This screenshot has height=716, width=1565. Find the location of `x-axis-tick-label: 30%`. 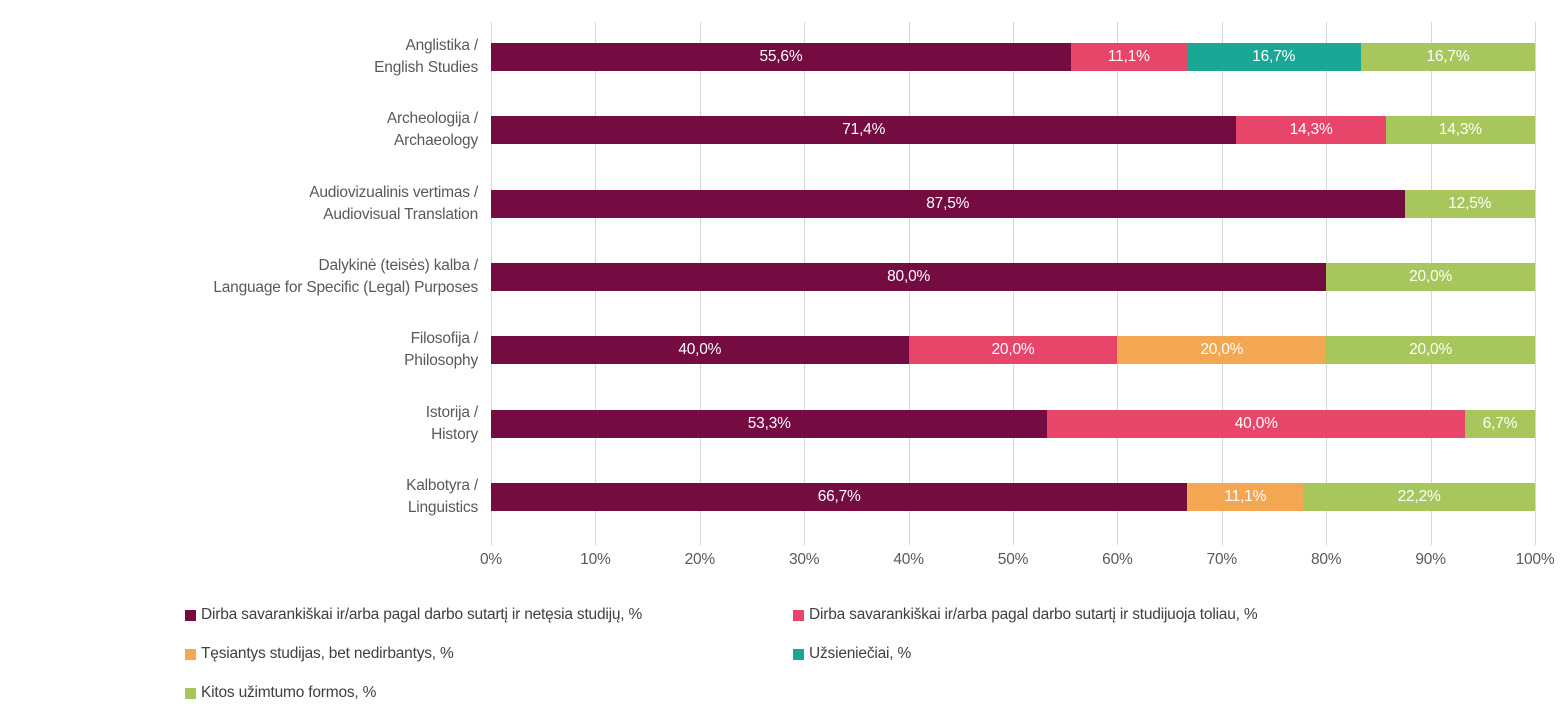

x-axis-tick-label: 30% is located at coordinates (804, 559).